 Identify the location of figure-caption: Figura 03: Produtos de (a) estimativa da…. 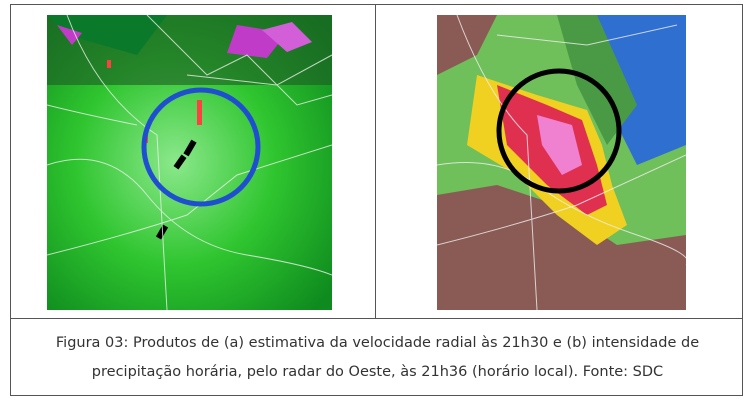
(377, 357).